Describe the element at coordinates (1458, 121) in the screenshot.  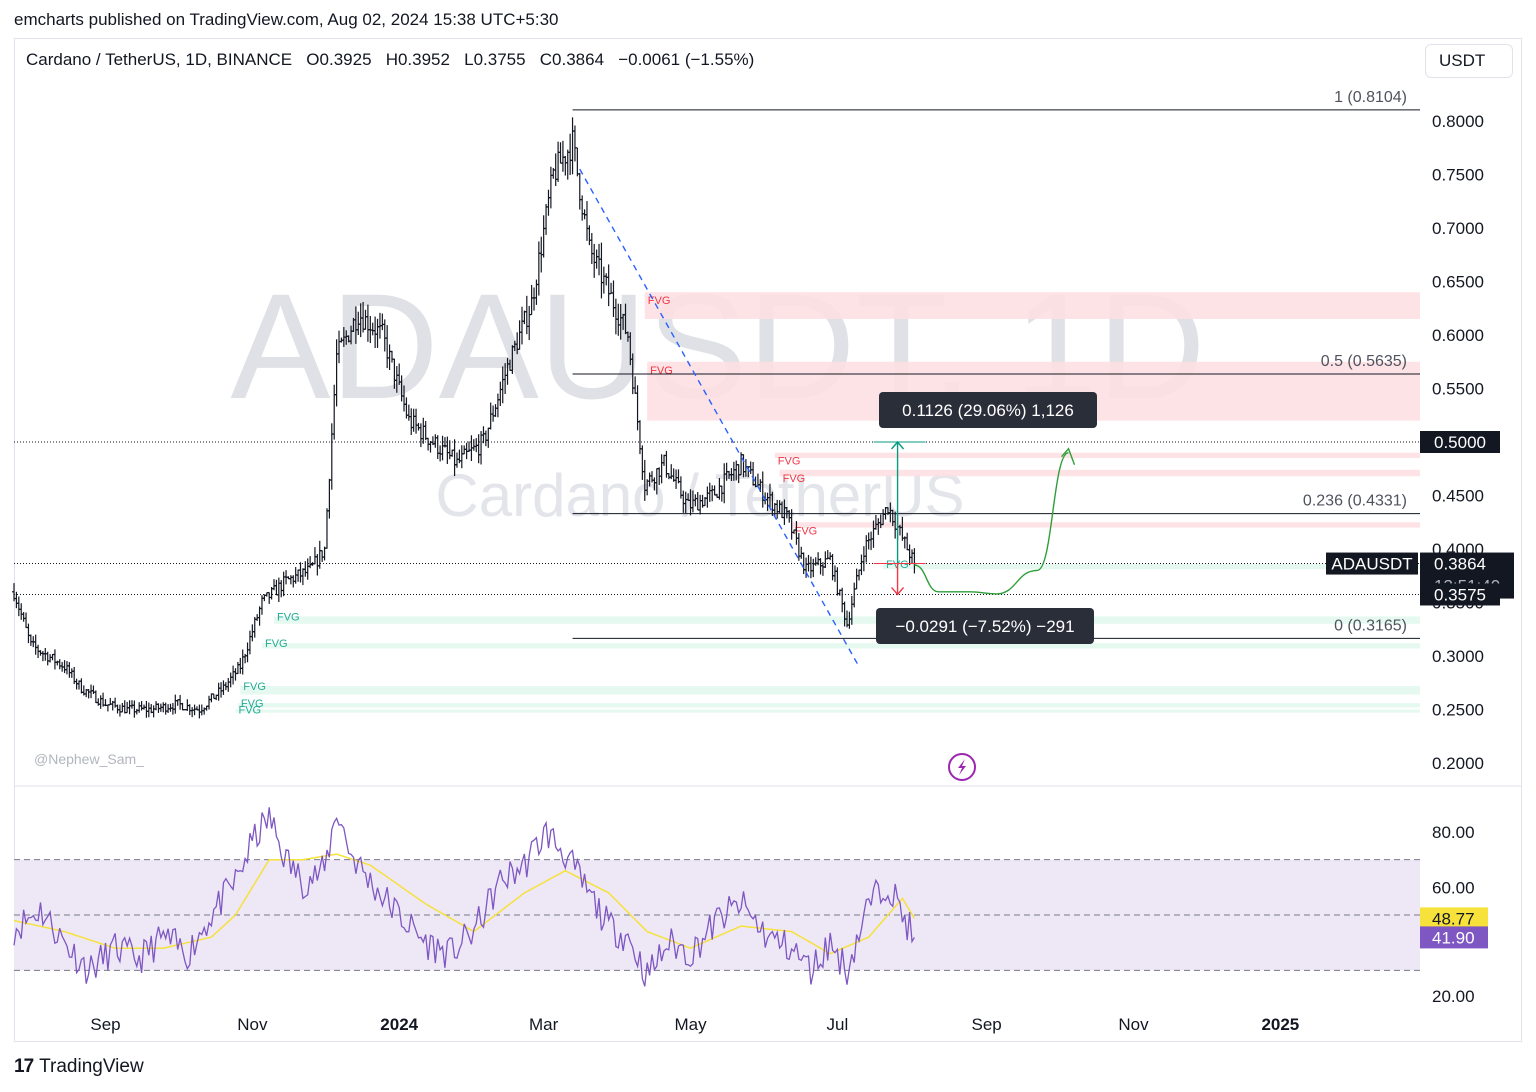
I see `price-axis-tick: 0.8000` at that location.